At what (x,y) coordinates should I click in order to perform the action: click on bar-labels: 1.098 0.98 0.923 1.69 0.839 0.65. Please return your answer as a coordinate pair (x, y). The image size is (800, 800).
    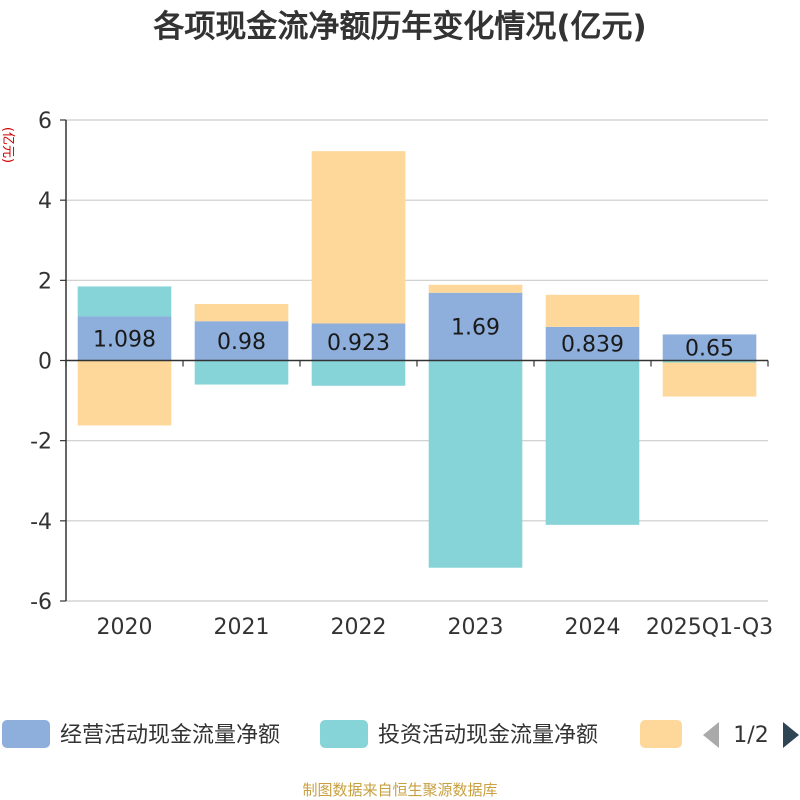
    Looking at the image, I should click on (413, 339).